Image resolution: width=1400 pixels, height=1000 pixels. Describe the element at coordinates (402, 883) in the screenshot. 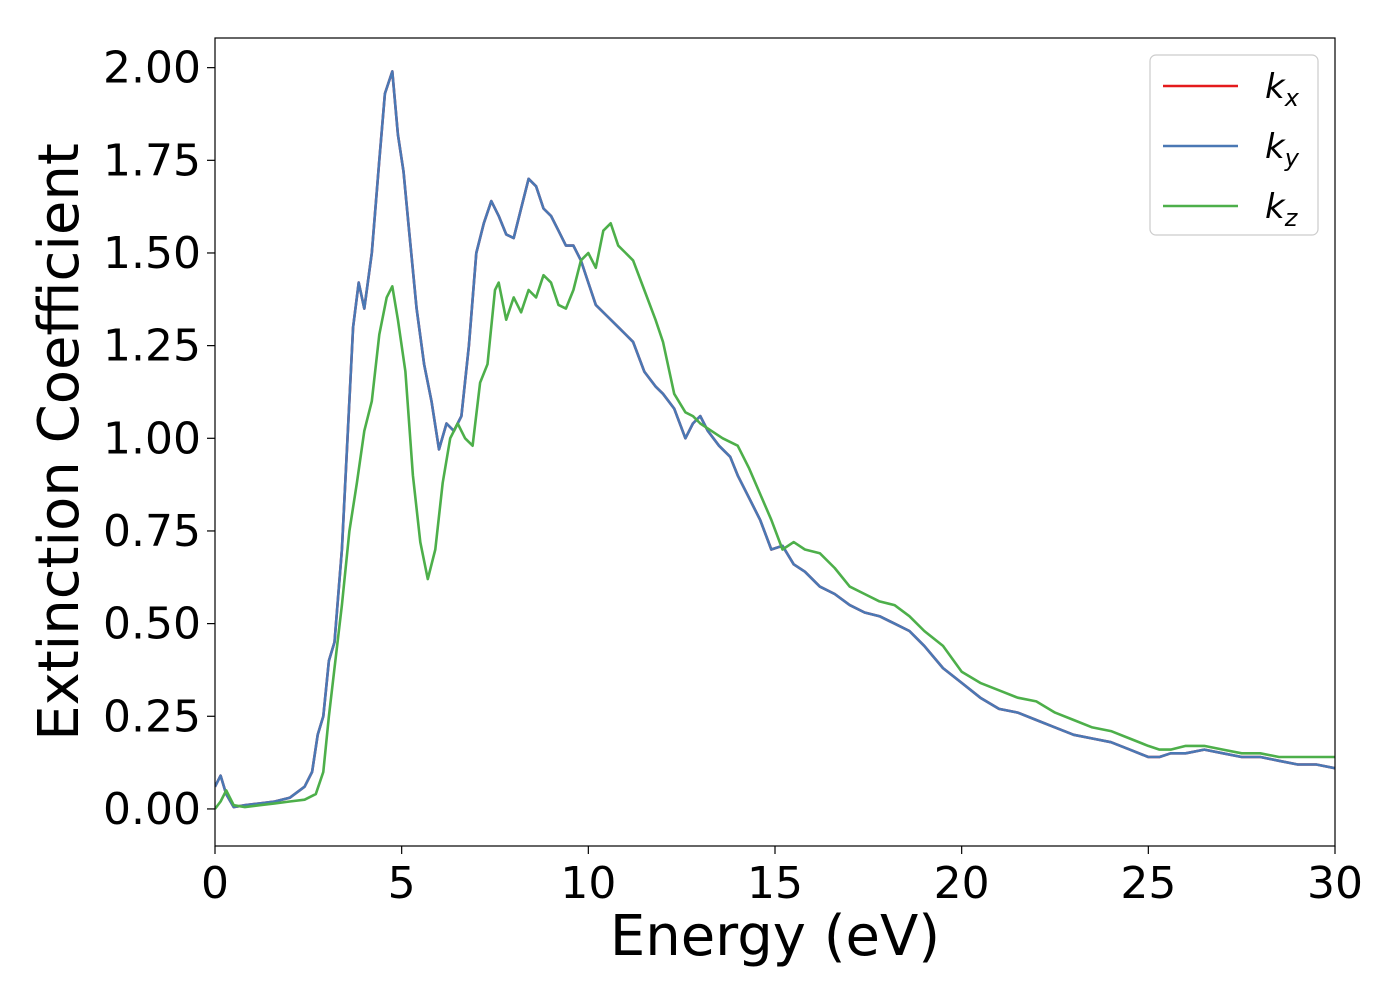

I see `x-tick-label: 5` at that location.